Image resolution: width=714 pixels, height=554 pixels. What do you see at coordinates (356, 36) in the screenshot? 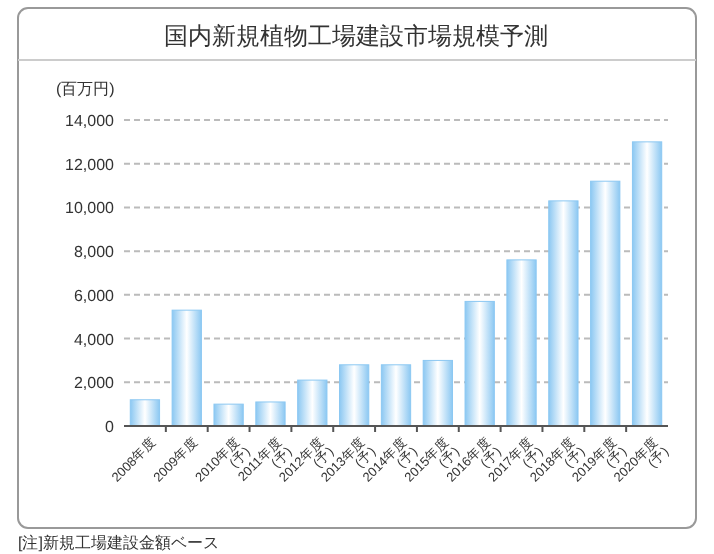
I see `chart-title: 国内新規植物工場建設市場規模予測` at bounding box center [356, 36].